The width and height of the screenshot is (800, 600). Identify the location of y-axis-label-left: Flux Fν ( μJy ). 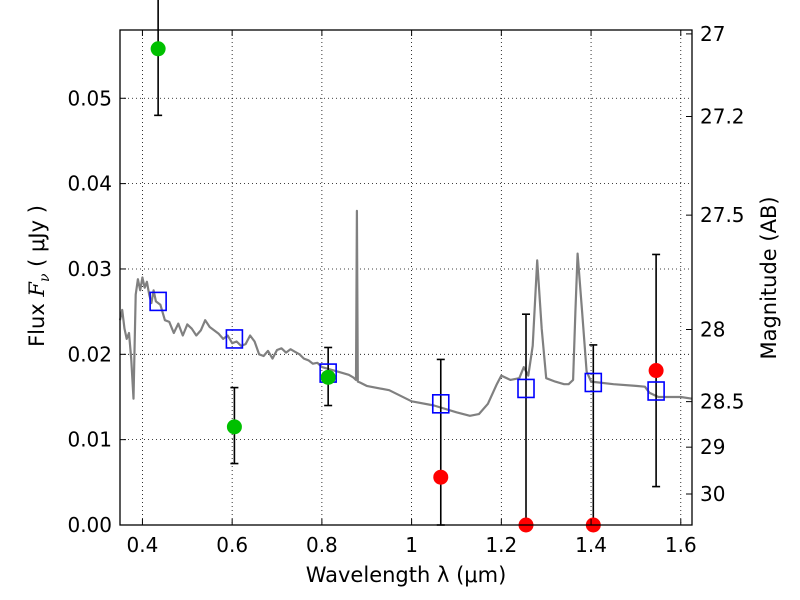
(39, 276).